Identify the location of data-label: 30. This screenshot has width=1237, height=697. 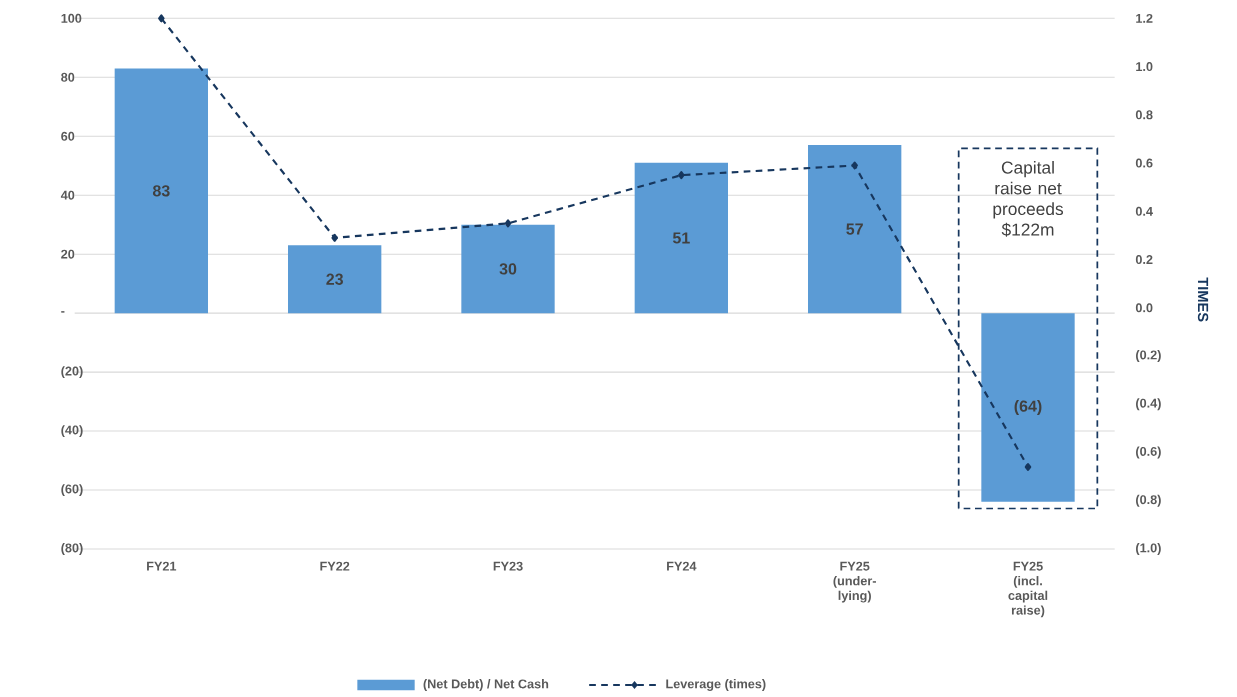
(508, 269).